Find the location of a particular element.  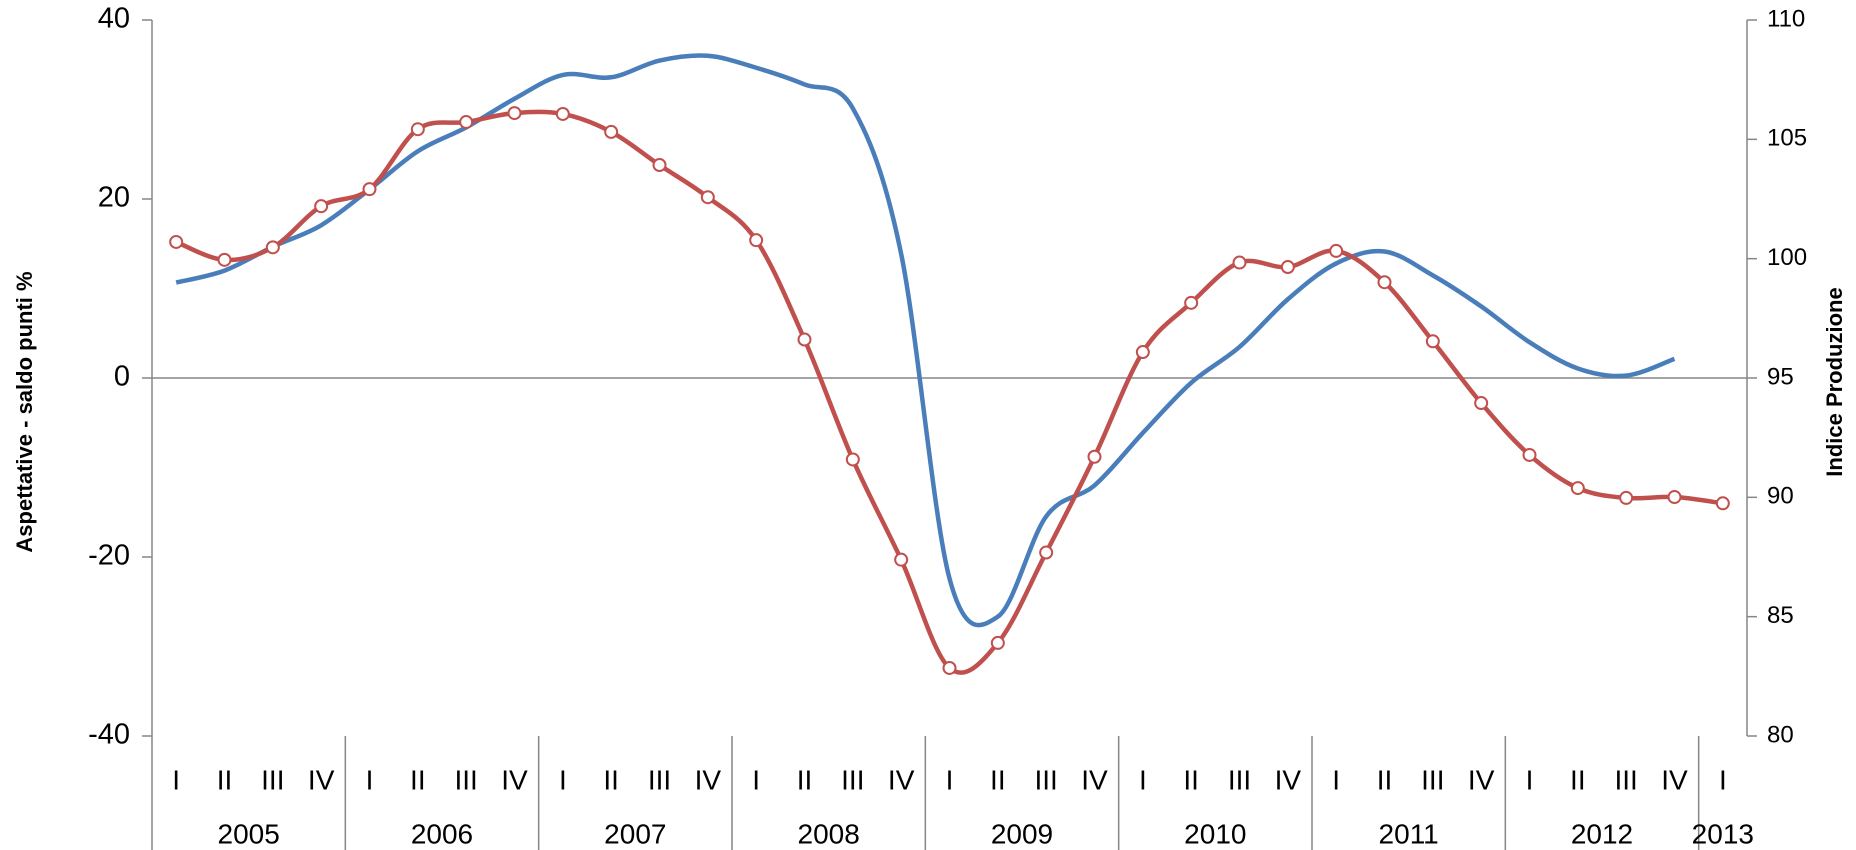

y-tick-label: 0 is located at coordinates (122, 377).